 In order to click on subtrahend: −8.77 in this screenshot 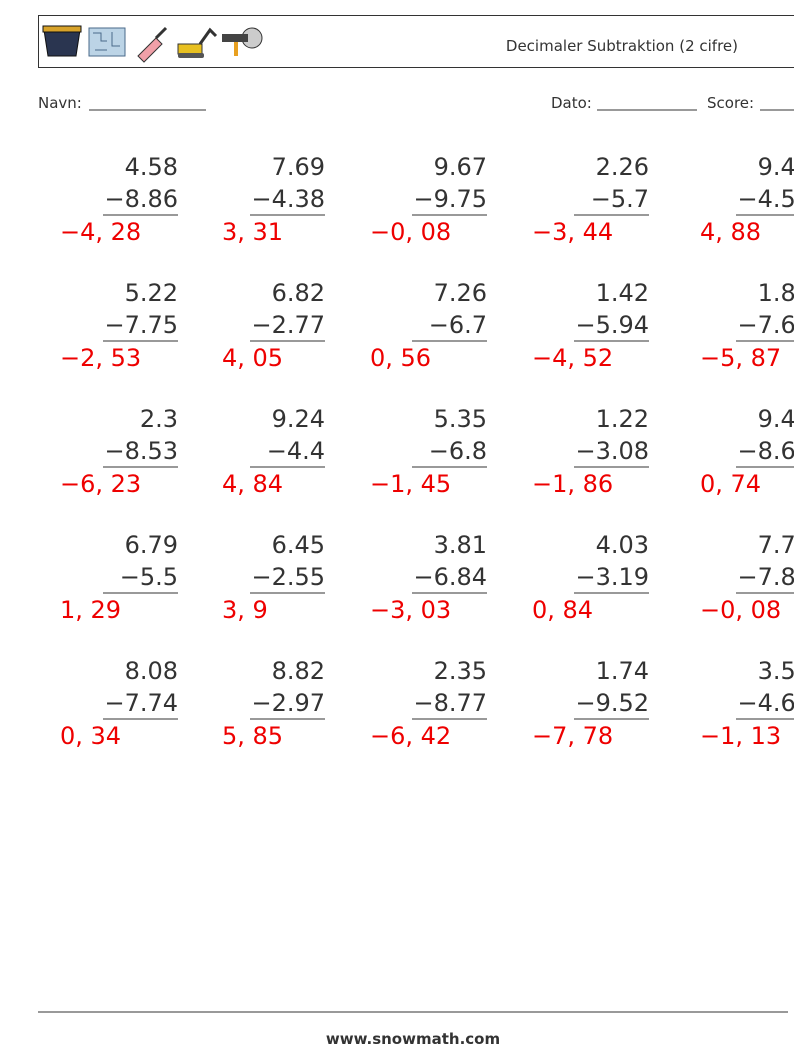, I will do `click(450, 703)`.